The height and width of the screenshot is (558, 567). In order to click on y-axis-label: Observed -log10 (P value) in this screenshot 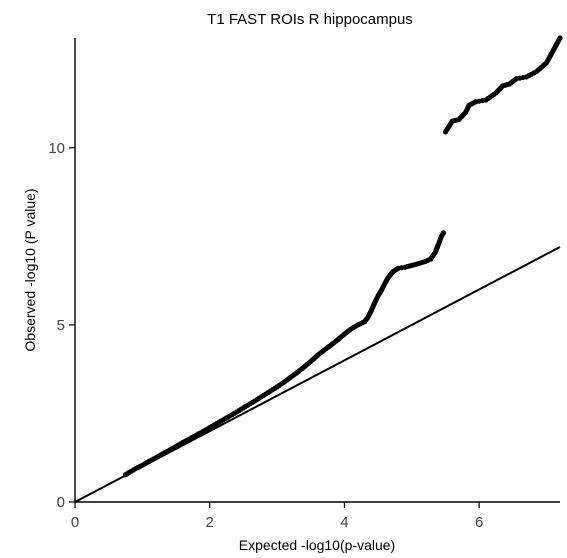, I will do `click(30, 269)`.